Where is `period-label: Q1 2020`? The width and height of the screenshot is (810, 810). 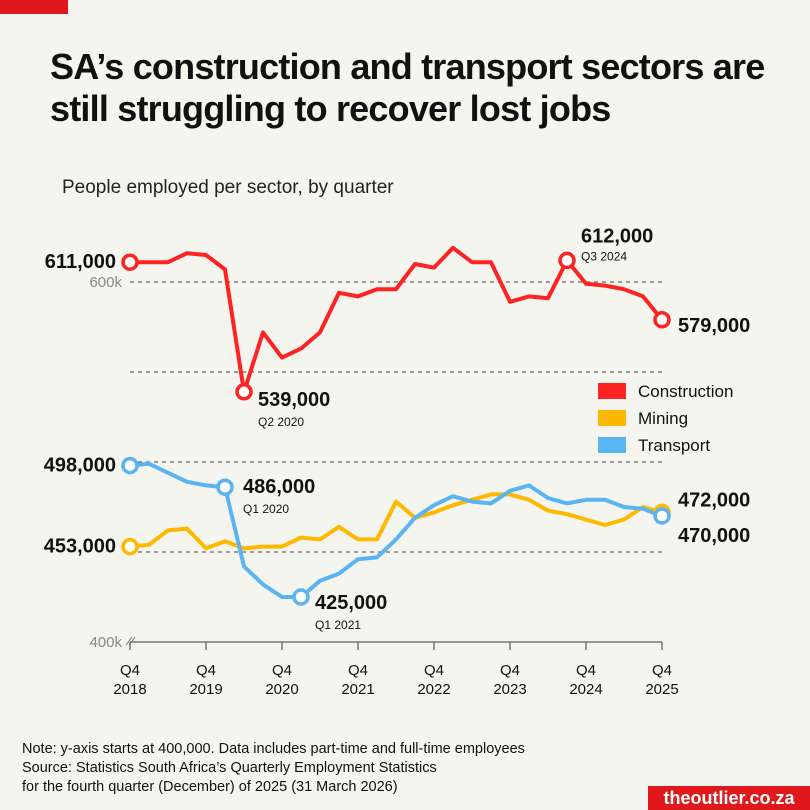
period-label: Q1 2020 is located at coordinates (266, 509).